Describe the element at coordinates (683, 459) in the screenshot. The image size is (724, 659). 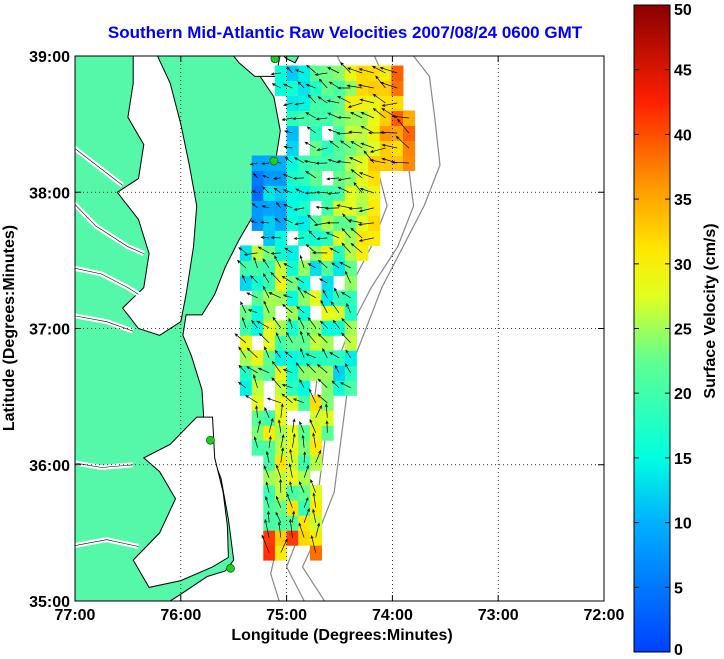
I see `colorbar-tick-label: 15` at that location.